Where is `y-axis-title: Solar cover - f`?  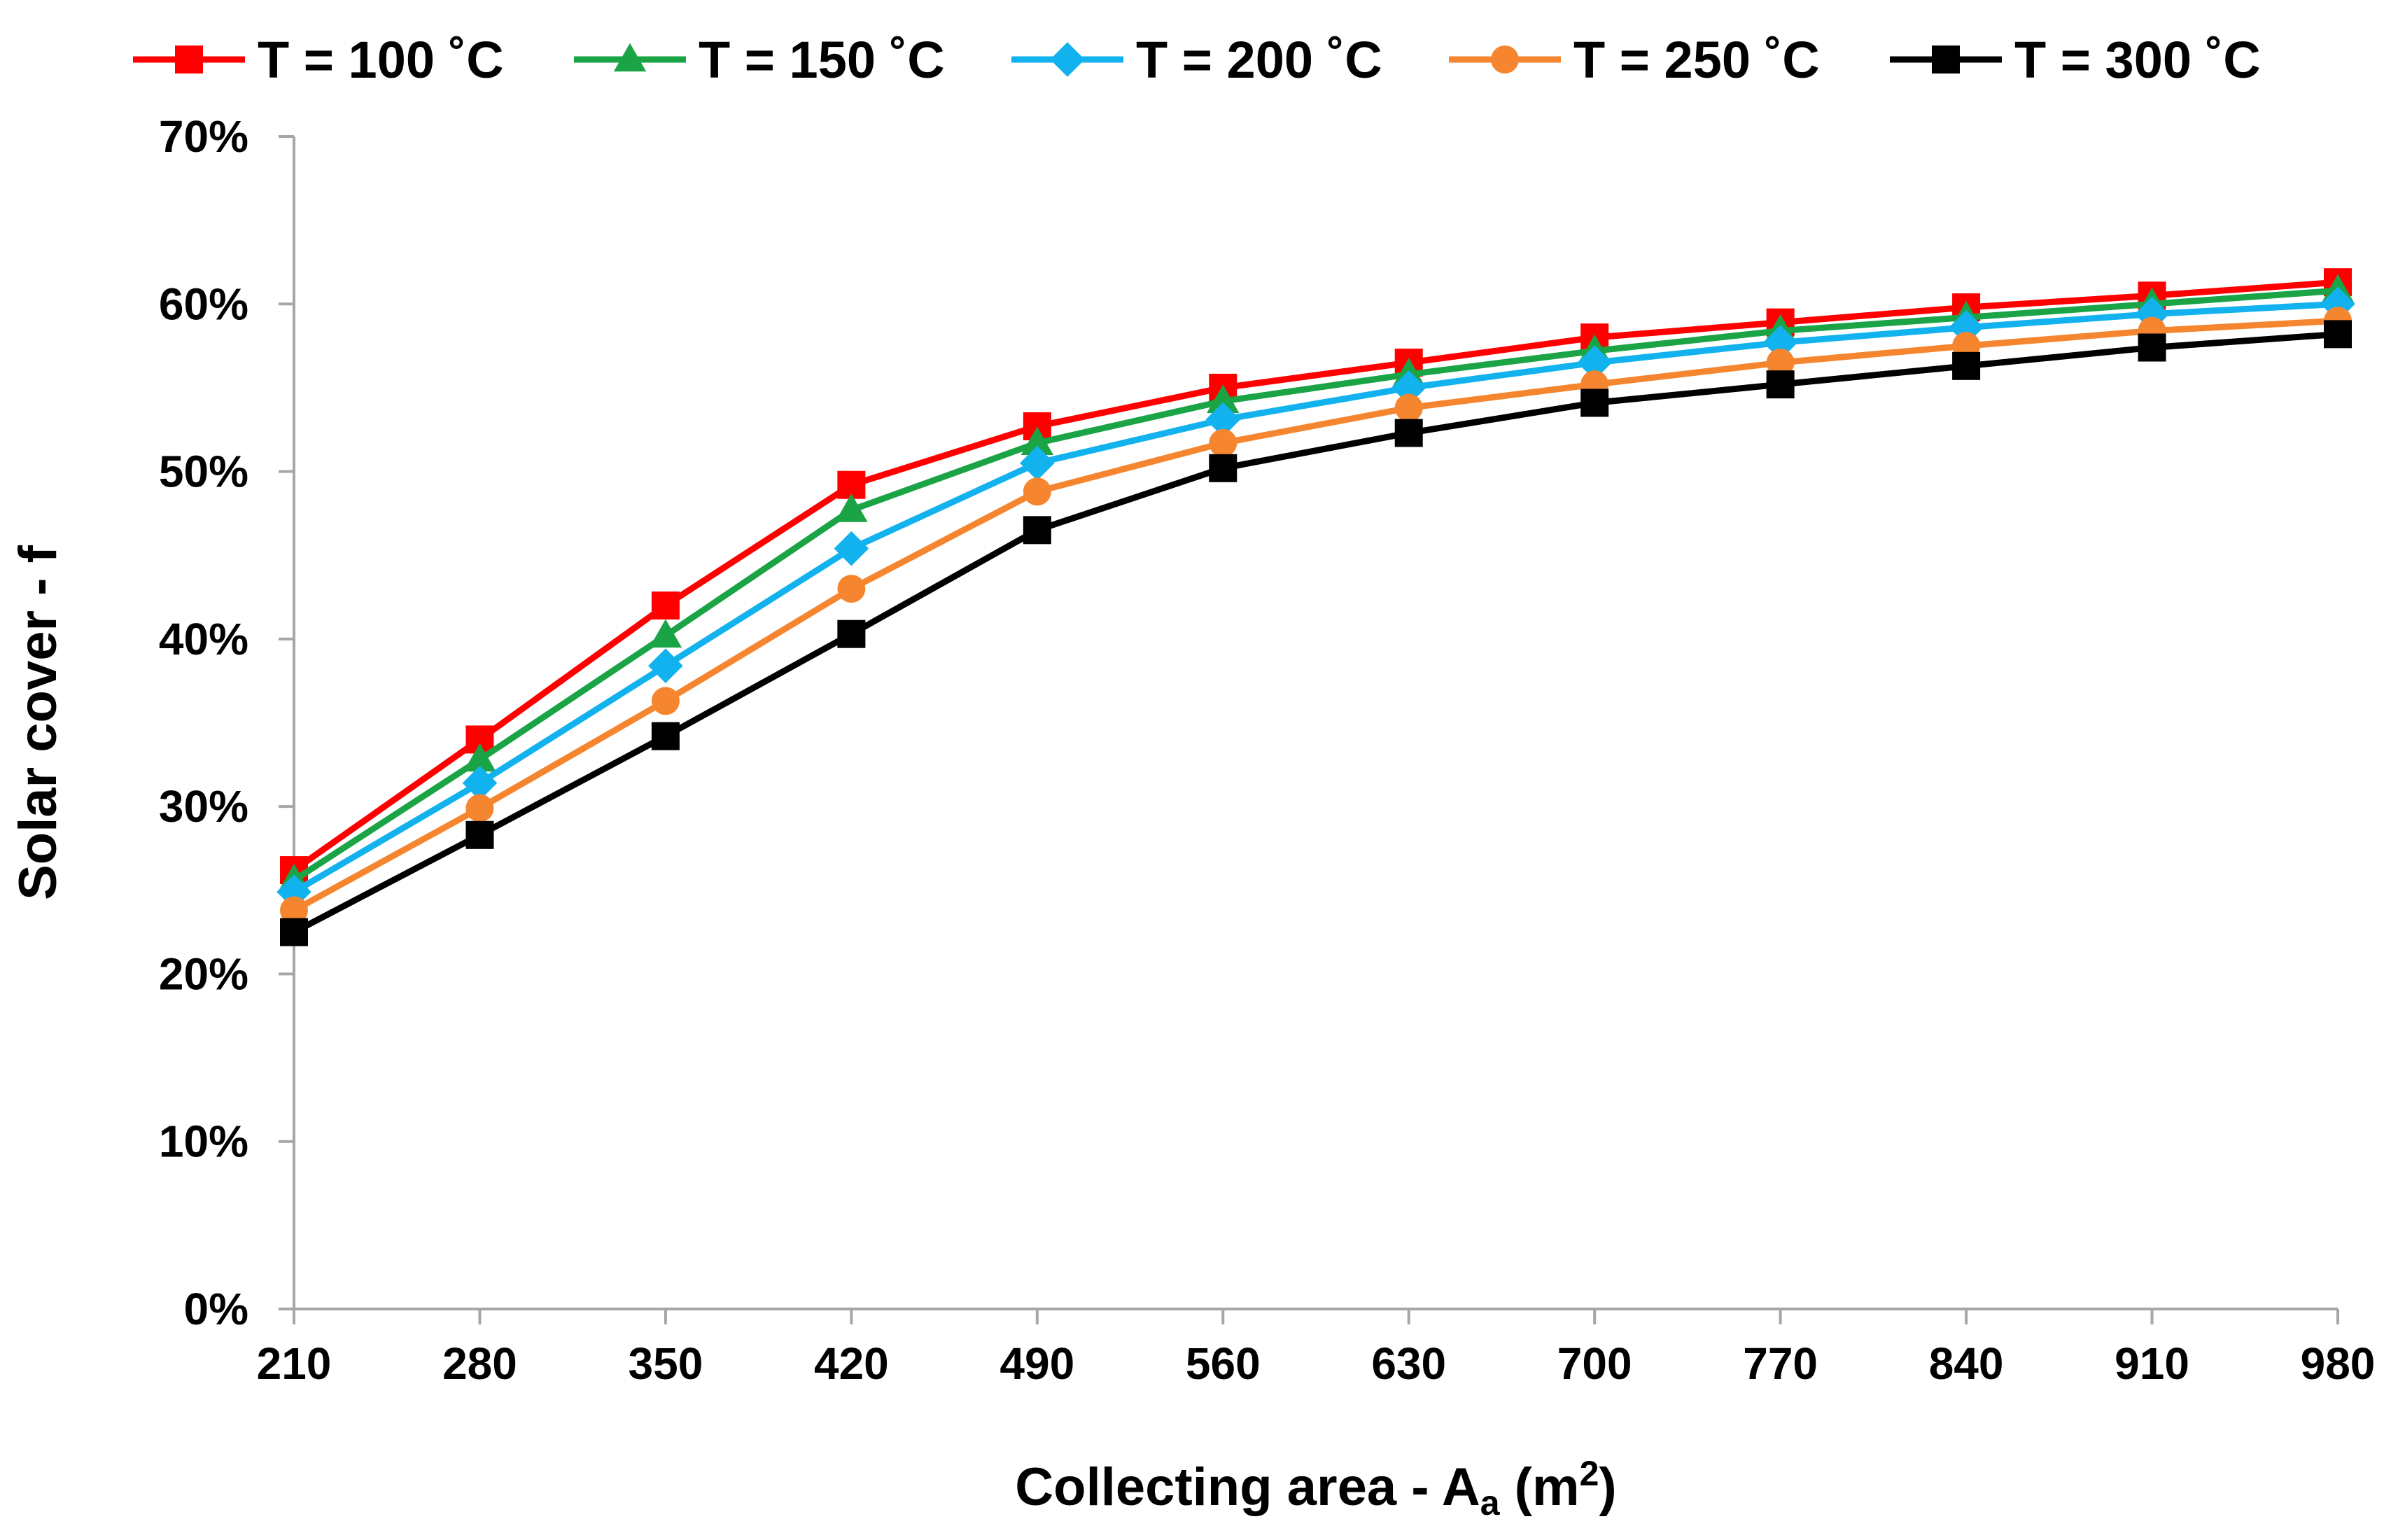
y-axis-title: Solar cover - f is located at coordinates (38, 722).